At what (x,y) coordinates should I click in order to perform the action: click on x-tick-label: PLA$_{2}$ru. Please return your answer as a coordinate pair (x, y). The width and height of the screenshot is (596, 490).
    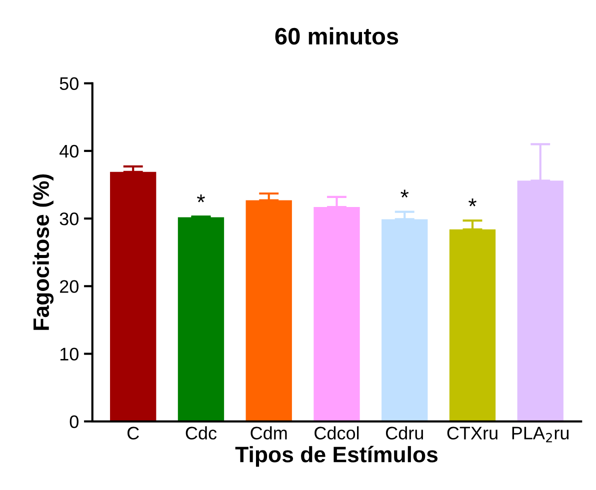
    Looking at the image, I should click on (540, 434).